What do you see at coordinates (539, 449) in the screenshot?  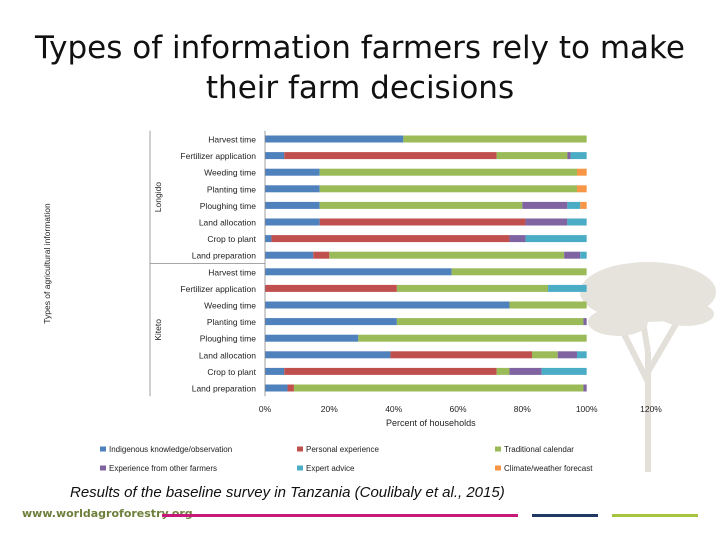 I see `legend-label: Traditional calendar` at bounding box center [539, 449].